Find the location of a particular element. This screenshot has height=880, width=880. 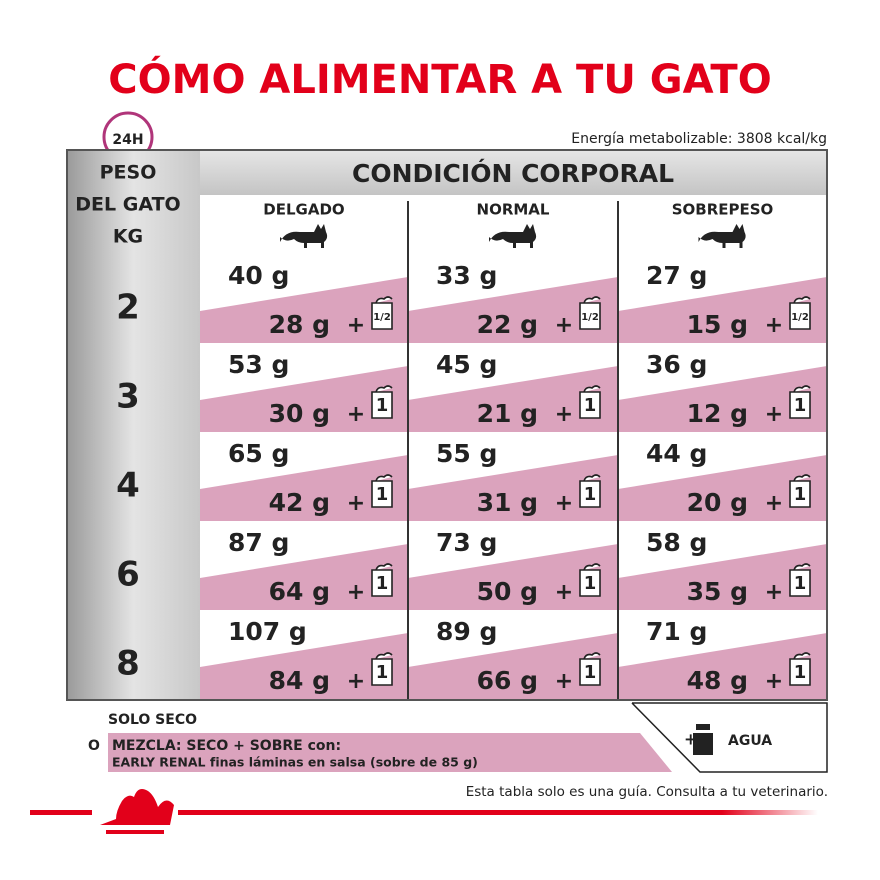

mix-amount: 48 g is located at coordinates (717, 680).